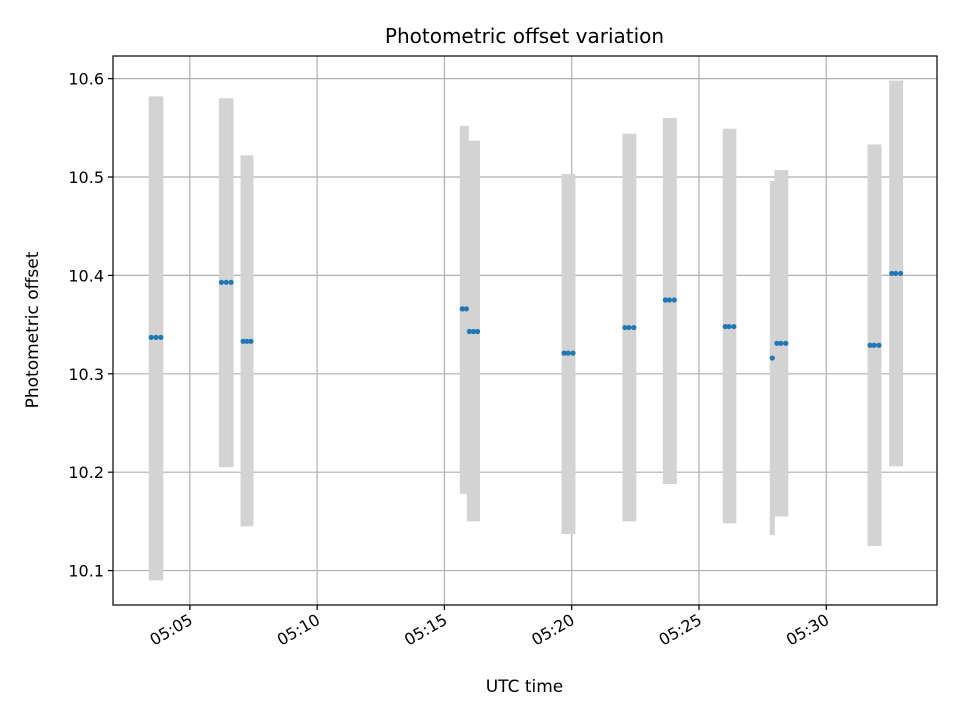 The height and width of the screenshot is (720, 960). Describe the element at coordinates (86, 374) in the screenshot. I see `y-tick-label: 10.3` at that location.